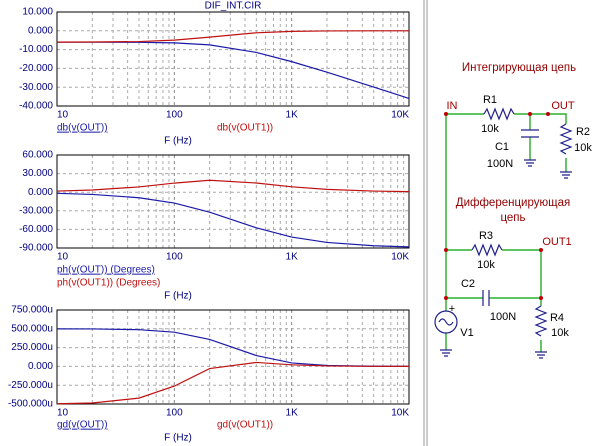  I want to click on y-tick-label: -60.000, so click(36, 229).